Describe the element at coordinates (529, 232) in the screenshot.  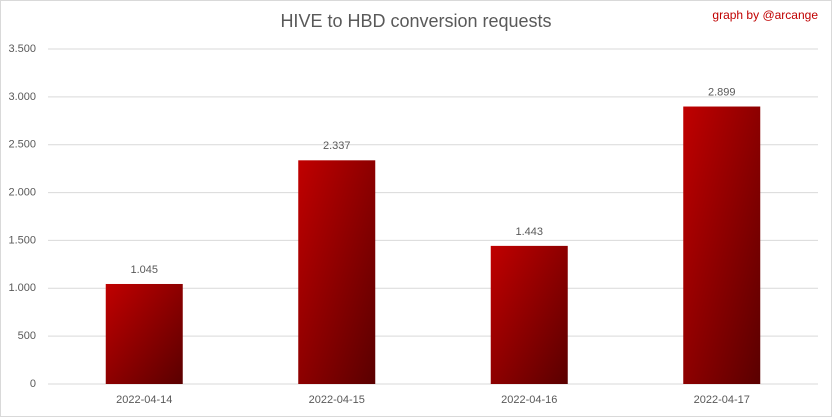
I see `data-label: 1.443` at that location.